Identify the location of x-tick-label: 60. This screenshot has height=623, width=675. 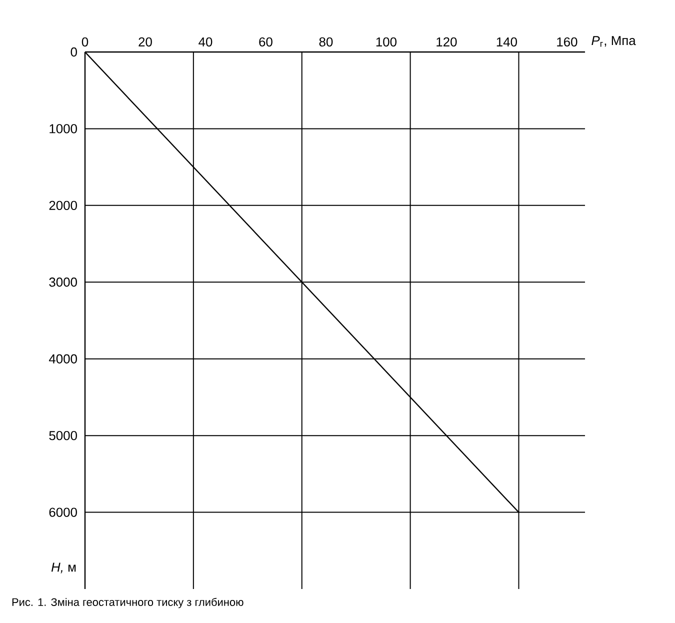
(265, 41).